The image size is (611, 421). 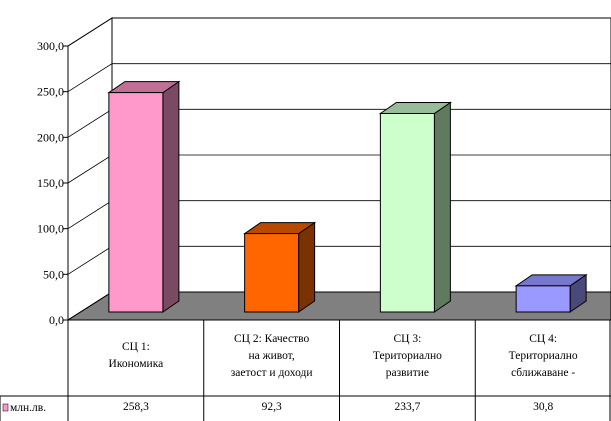 I want to click on category-label: Икономика, so click(x=136, y=364).